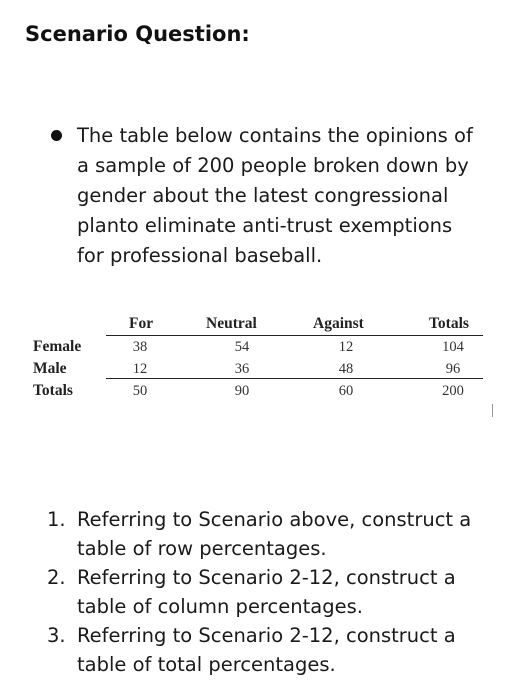 This screenshot has height=700, width=511. I want to click on text-cursor, so click(492, 410).